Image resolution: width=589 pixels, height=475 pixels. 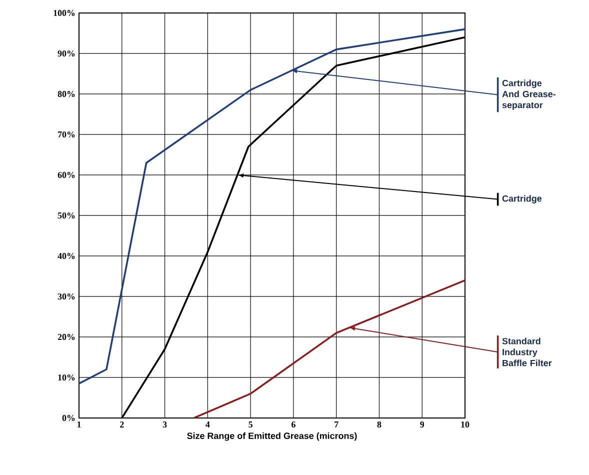 I want to click on y-tick-label: 100%, so click(x=64, y=13).